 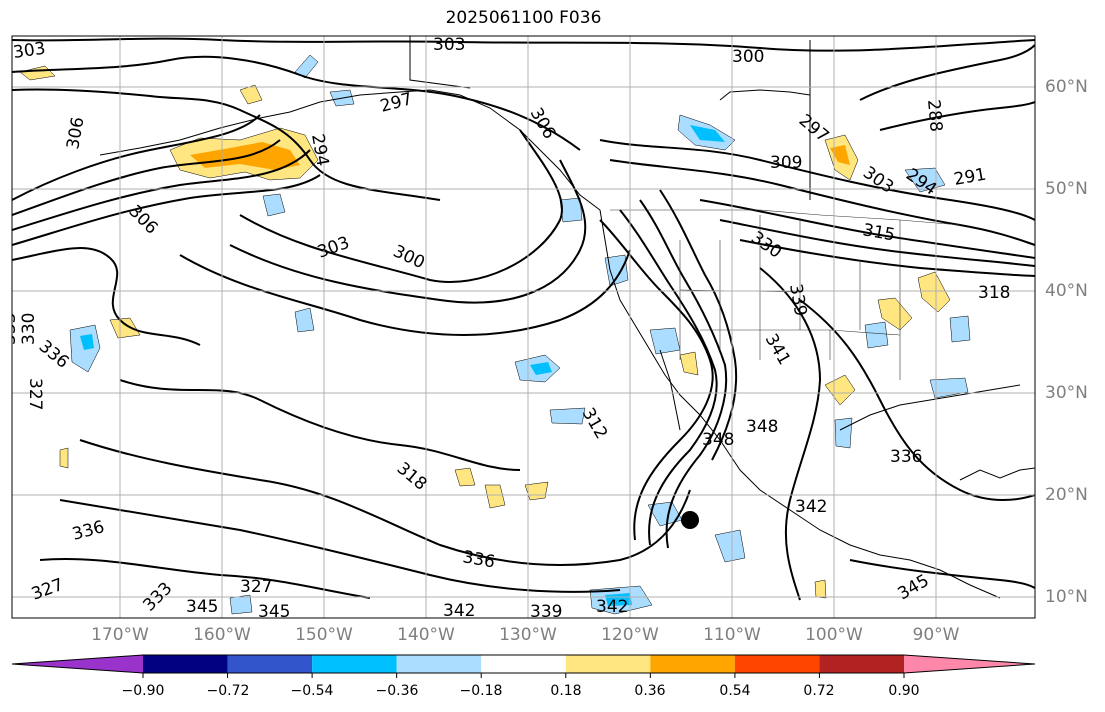 I want to click on state-borders, so click(x=785, y=294).